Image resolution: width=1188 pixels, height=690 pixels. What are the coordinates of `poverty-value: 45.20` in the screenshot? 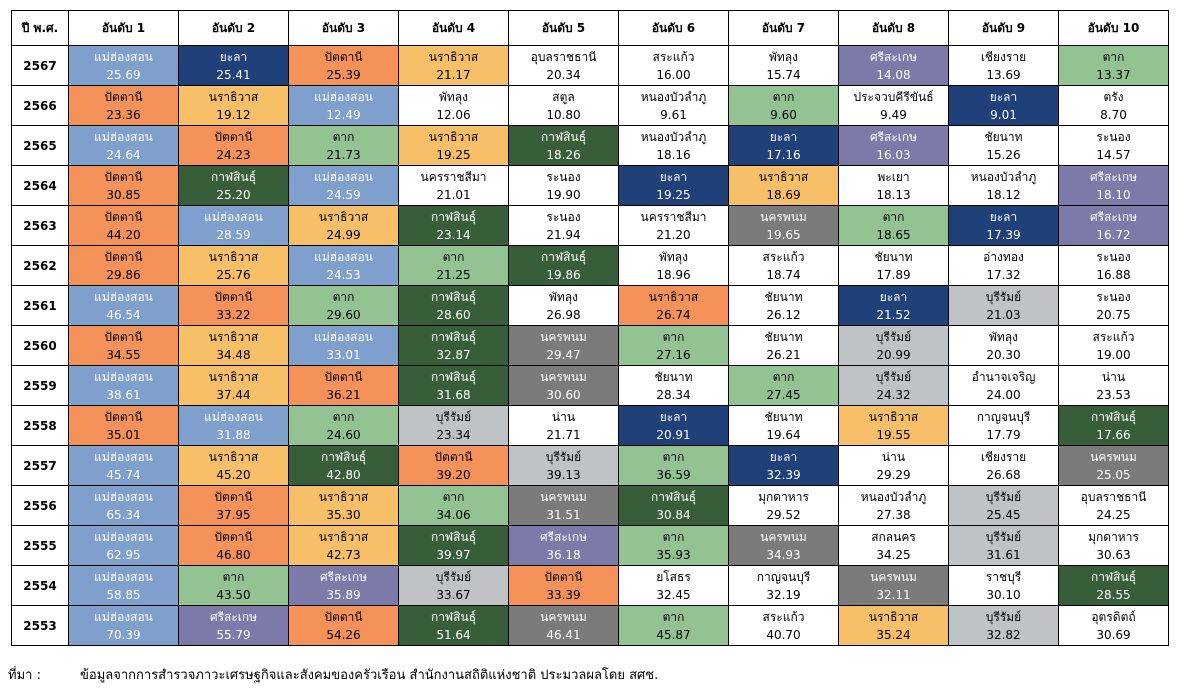 It's located at (233, 474).